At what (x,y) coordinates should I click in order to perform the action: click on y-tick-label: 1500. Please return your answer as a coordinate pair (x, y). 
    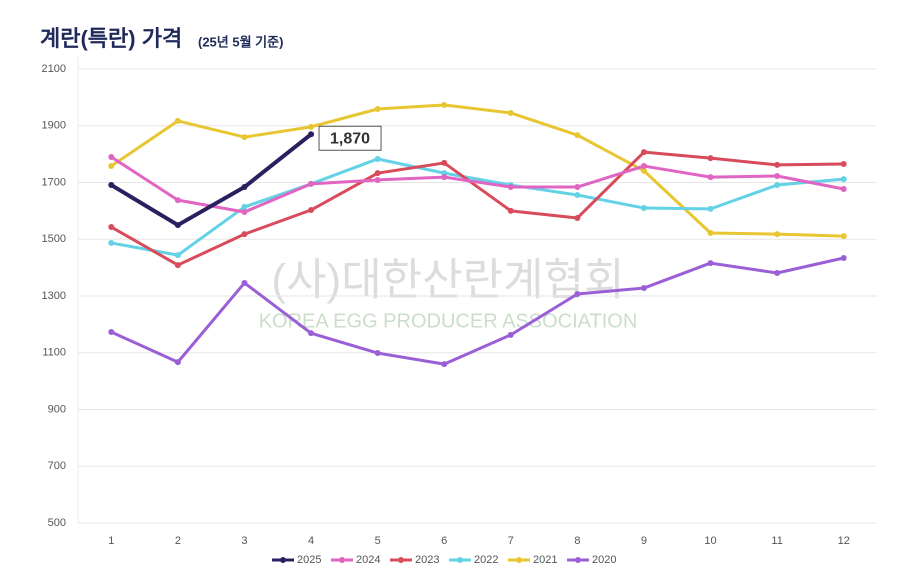
    Looking at the image, I should click on (54, 239).